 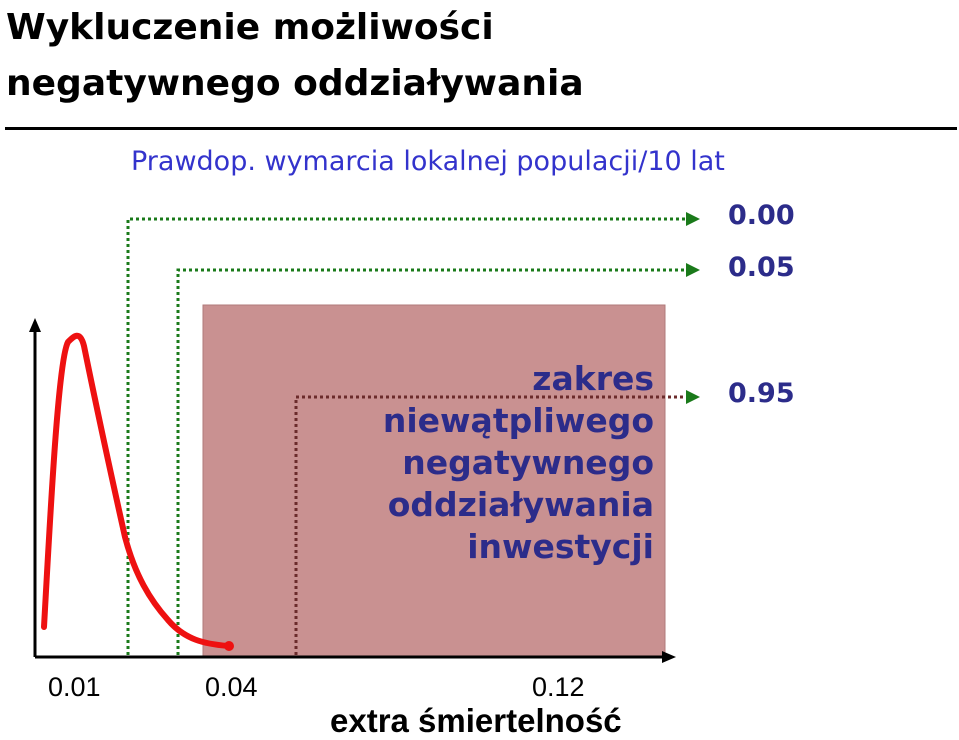 What do you see at coordinates (520, 504) in the screenshot?
I see `region-caption-line: oddziaływania` at bounding box center [520, 504].